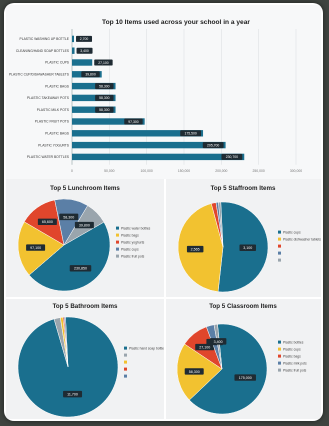 The width and height of the screenshot is (329, 426). I want to click on bathroom-title: Top 5 Bathroom Items, so click(85, 306).